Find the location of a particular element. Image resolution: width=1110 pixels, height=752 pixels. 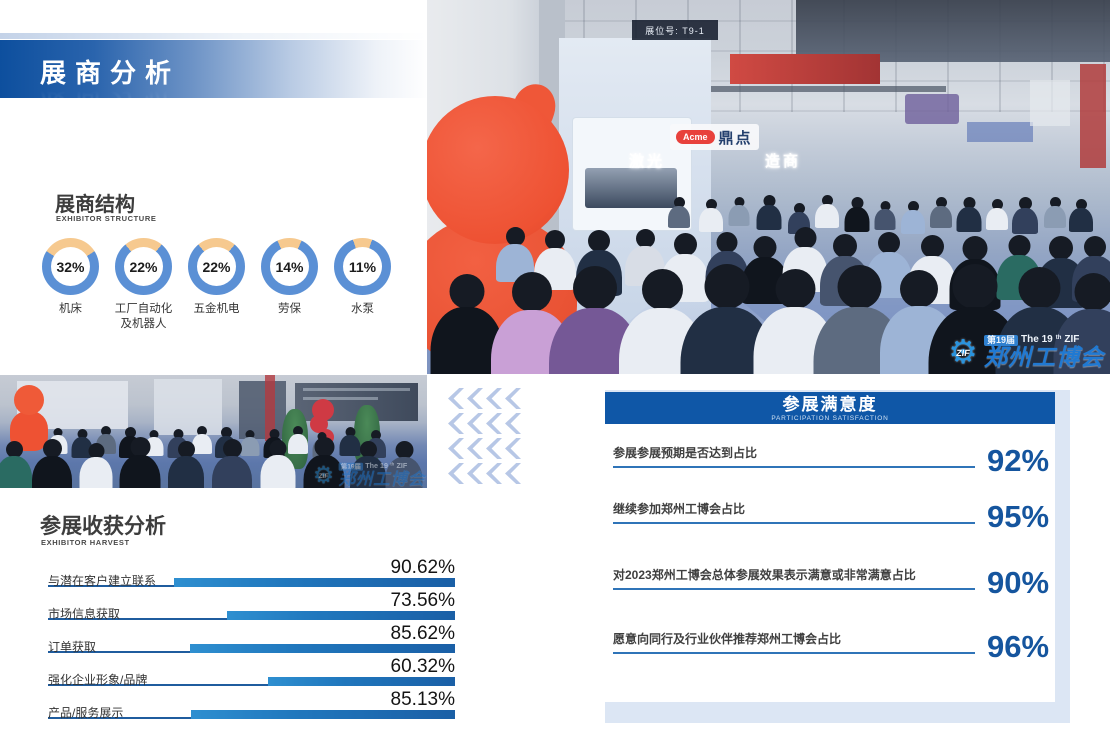

crowd-bottom is located at coordinates (213, 431).